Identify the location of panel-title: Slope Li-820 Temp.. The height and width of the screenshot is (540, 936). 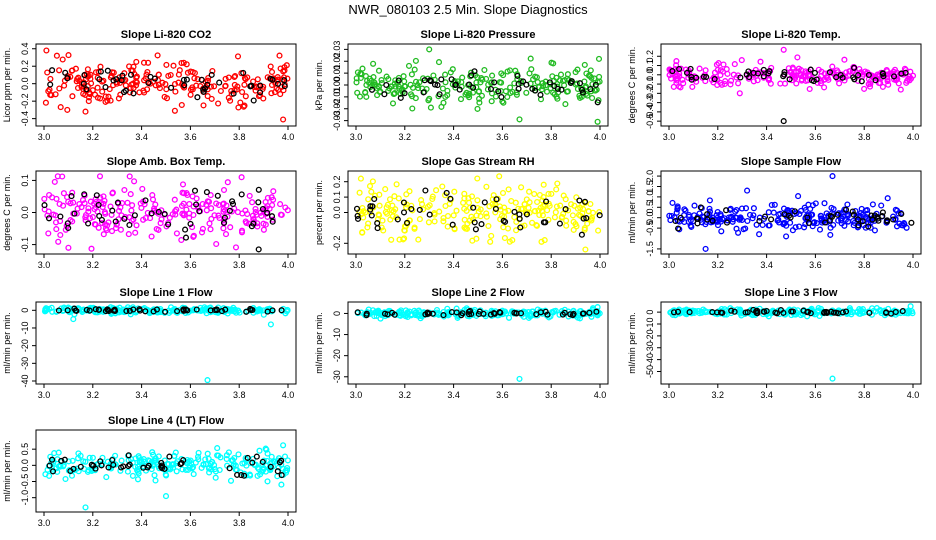
(790, 35).